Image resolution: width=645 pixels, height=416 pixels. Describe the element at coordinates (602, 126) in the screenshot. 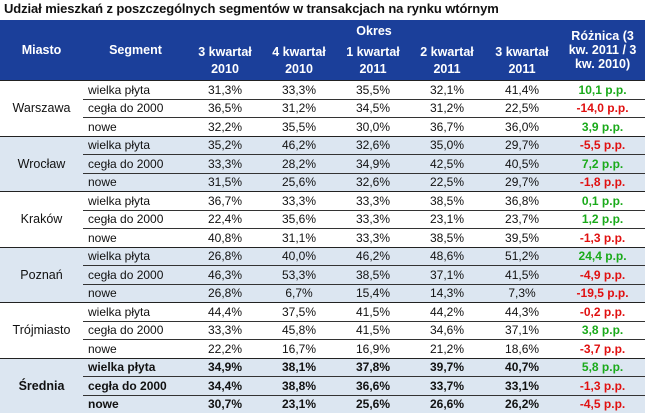

I see `diff-cell: 3,9 p.p.` at that location.